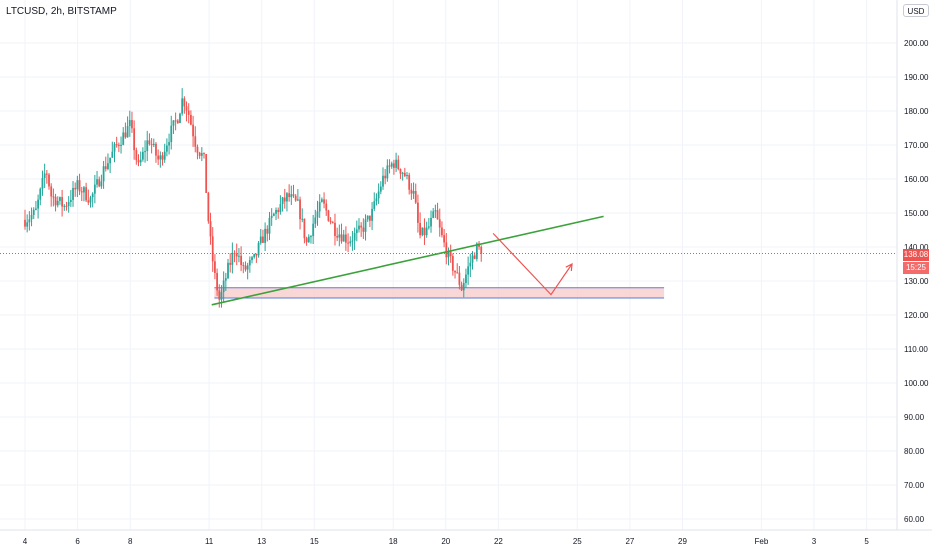  Describe the element at coordinates (916, 281) in the screenshot. I see `y-tick-label: 130.00` at that location.